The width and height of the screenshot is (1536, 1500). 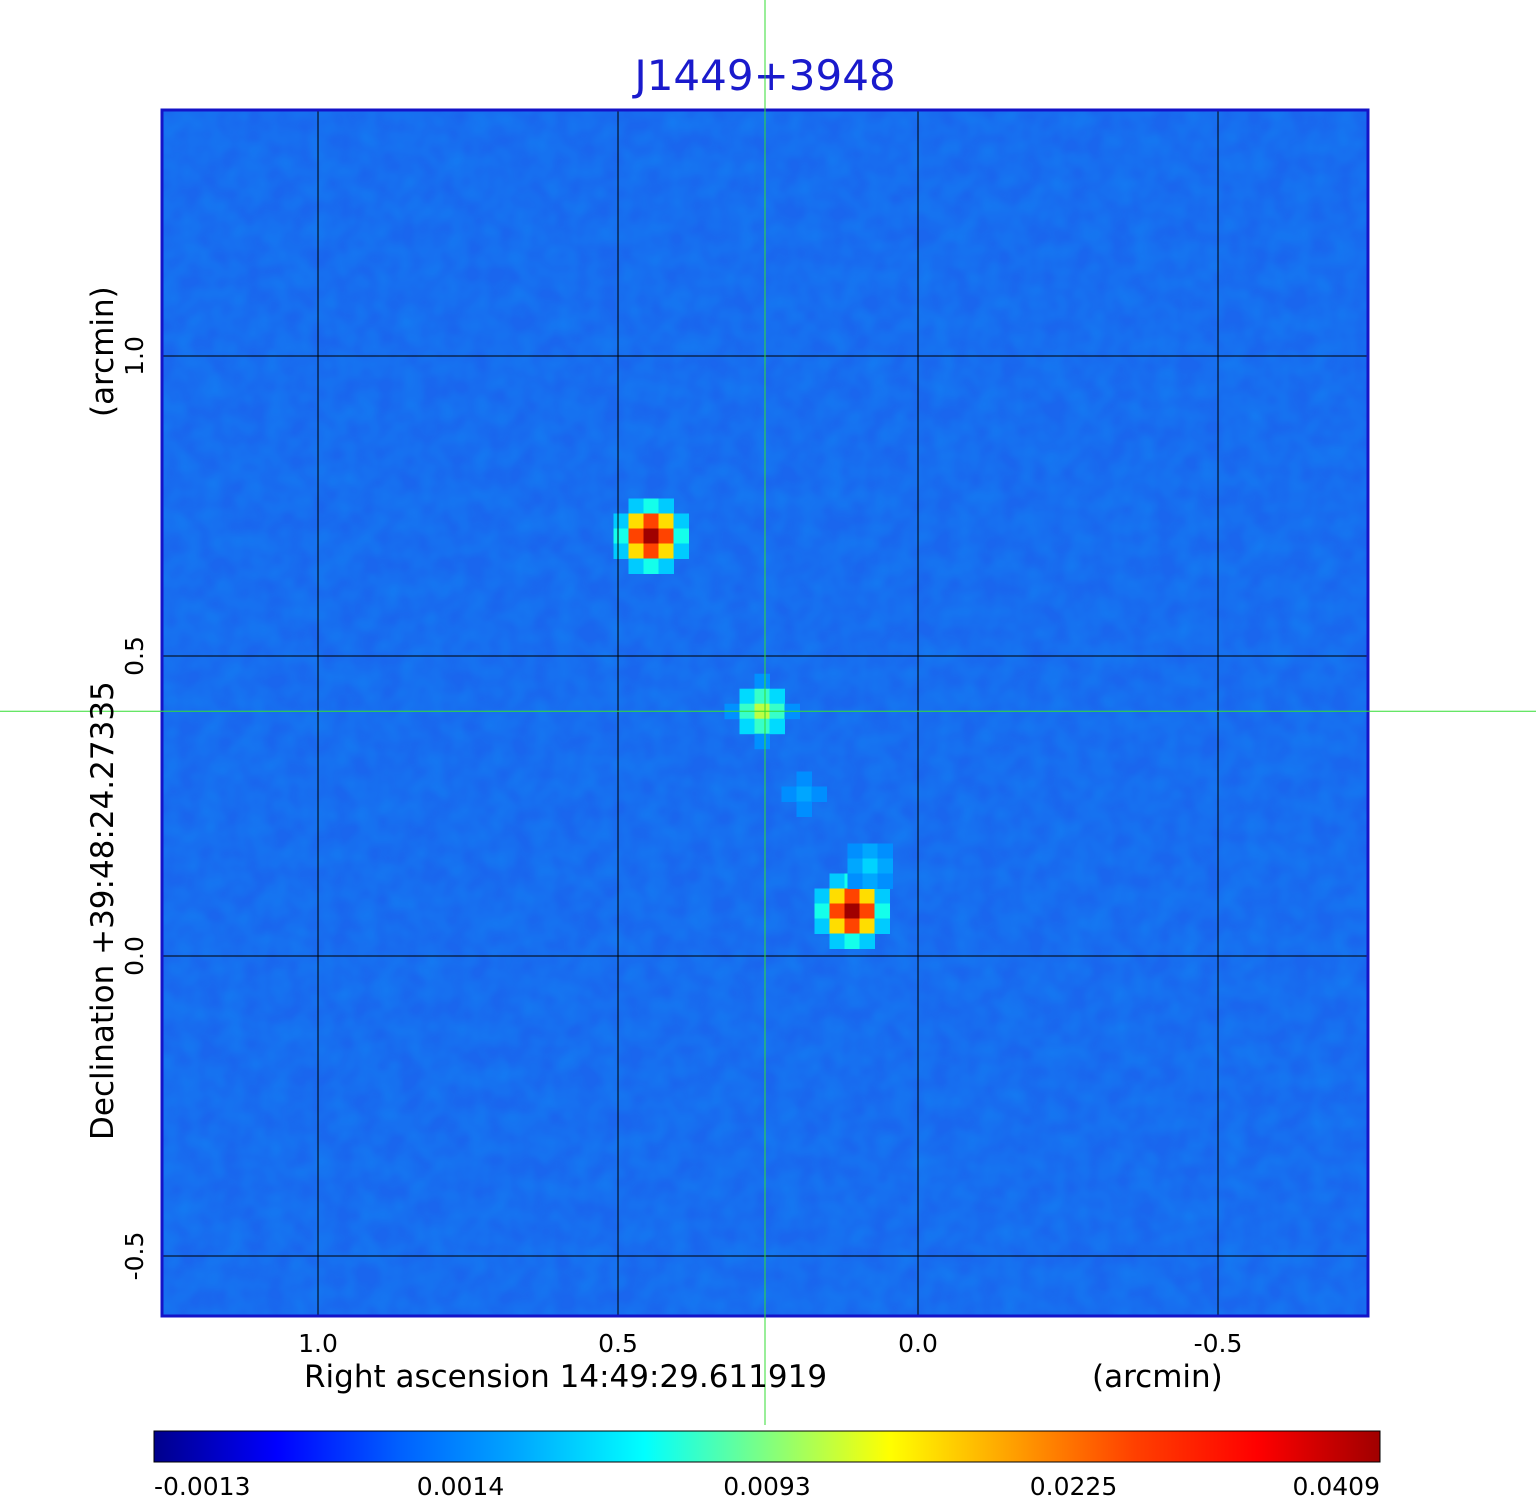 What do you see at coordinates (134, 808) in the screenshot?
I see `y-tick-labels: 1.0 0.5 0.0 -0.5` at bounding box center [134, 808].